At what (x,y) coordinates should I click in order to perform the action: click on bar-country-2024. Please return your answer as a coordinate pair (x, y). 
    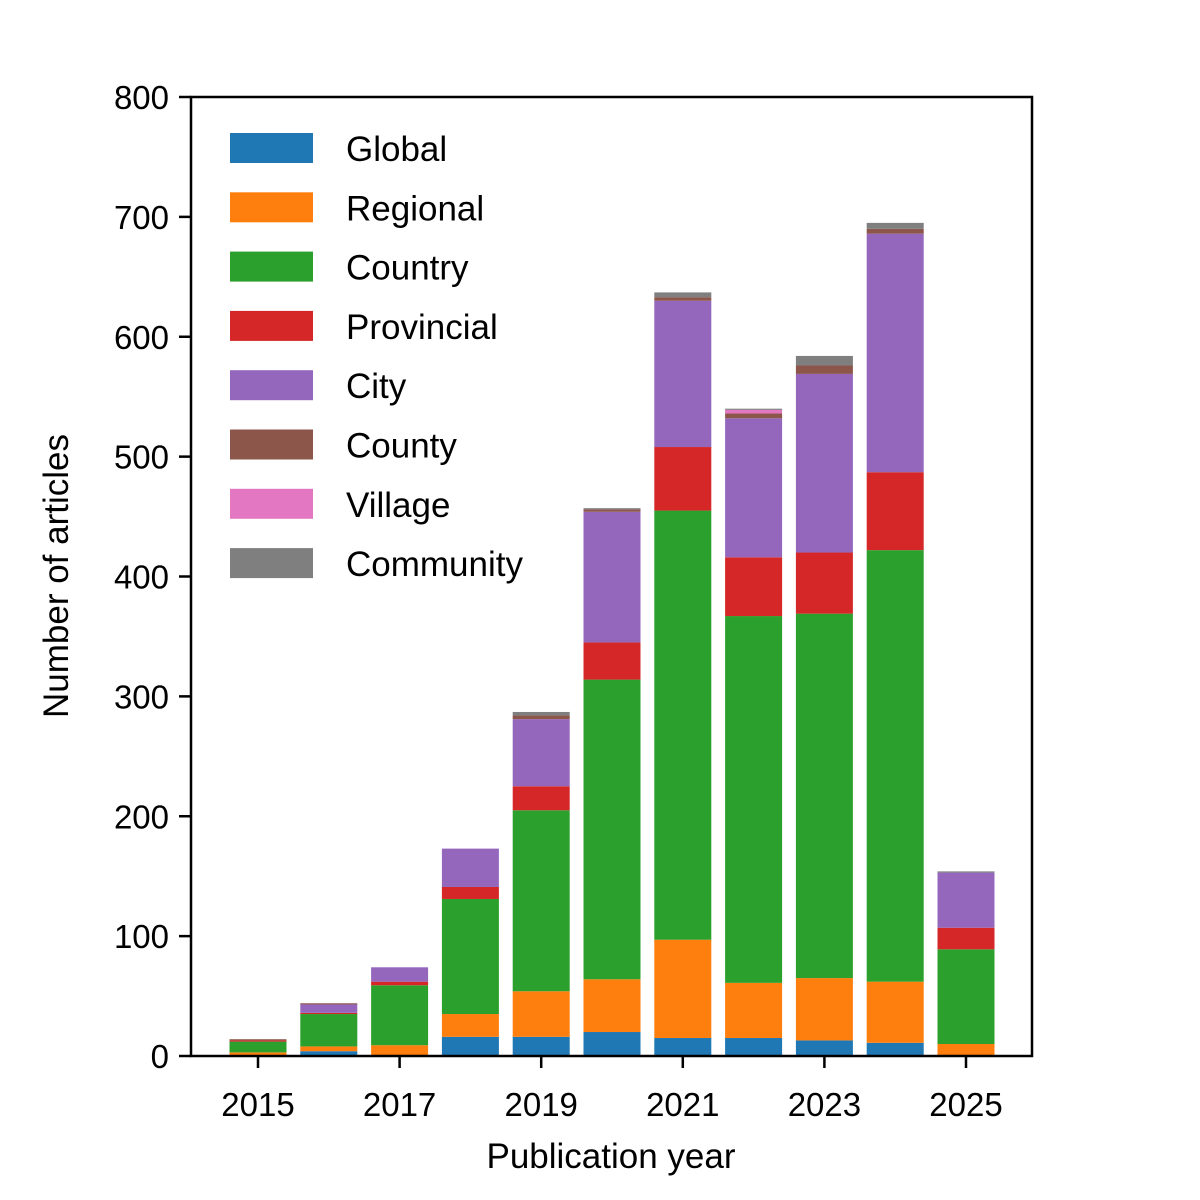
    Looking at the image, I should click on (895, 766).